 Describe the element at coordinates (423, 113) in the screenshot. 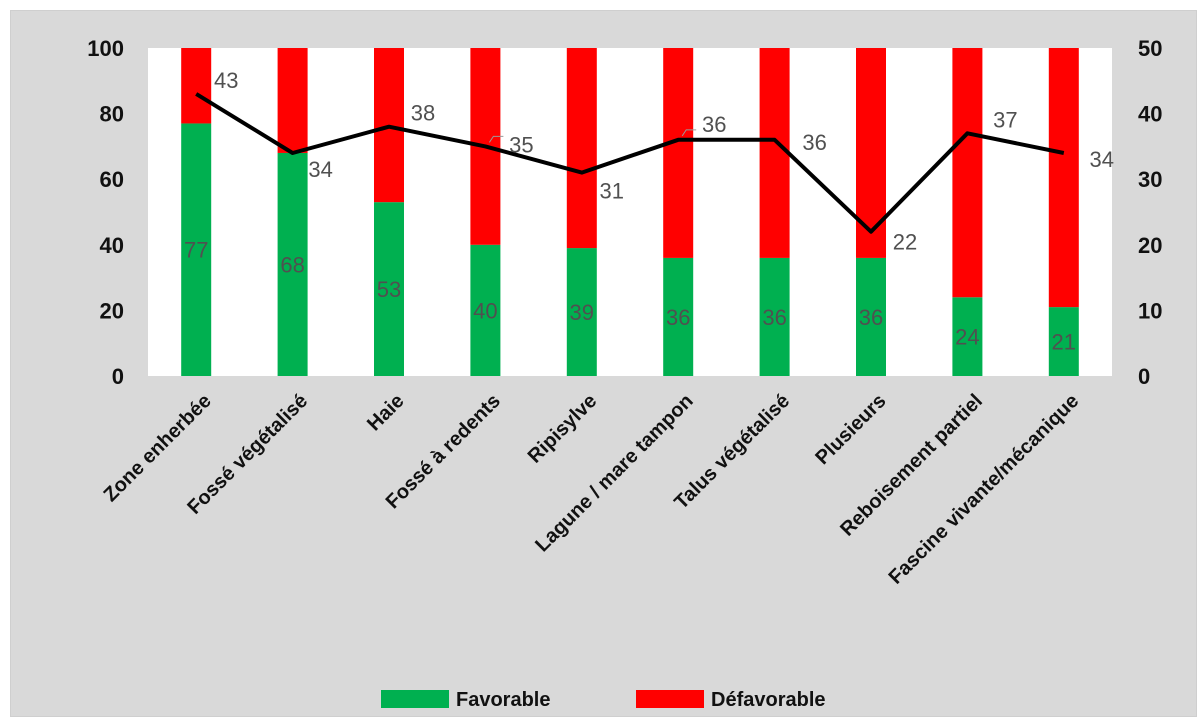

I see `line-data-label: 38` at that location.